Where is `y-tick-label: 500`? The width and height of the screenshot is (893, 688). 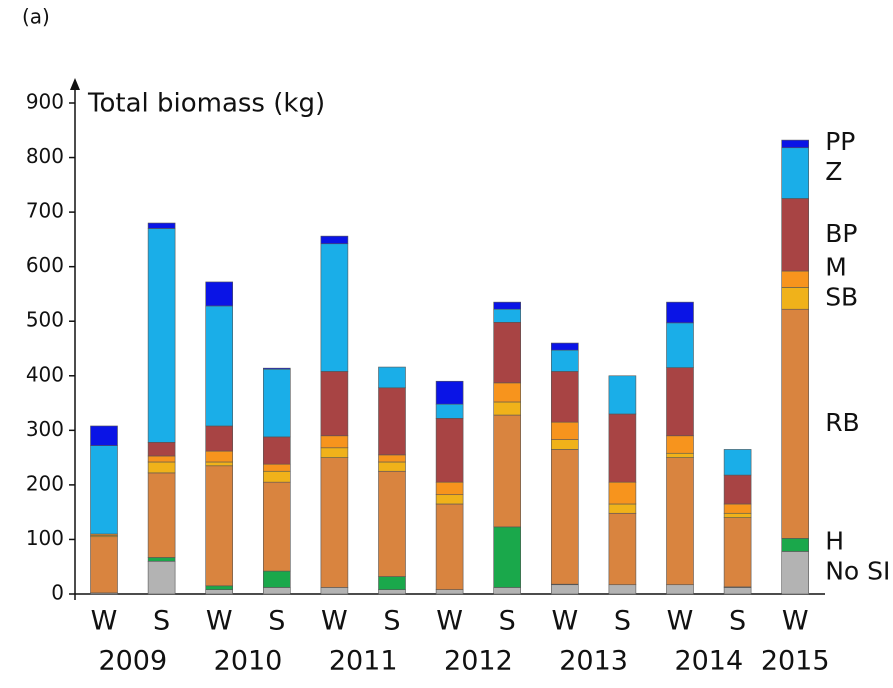
y-tick-label: 500 is located at coordinates (45, 320).